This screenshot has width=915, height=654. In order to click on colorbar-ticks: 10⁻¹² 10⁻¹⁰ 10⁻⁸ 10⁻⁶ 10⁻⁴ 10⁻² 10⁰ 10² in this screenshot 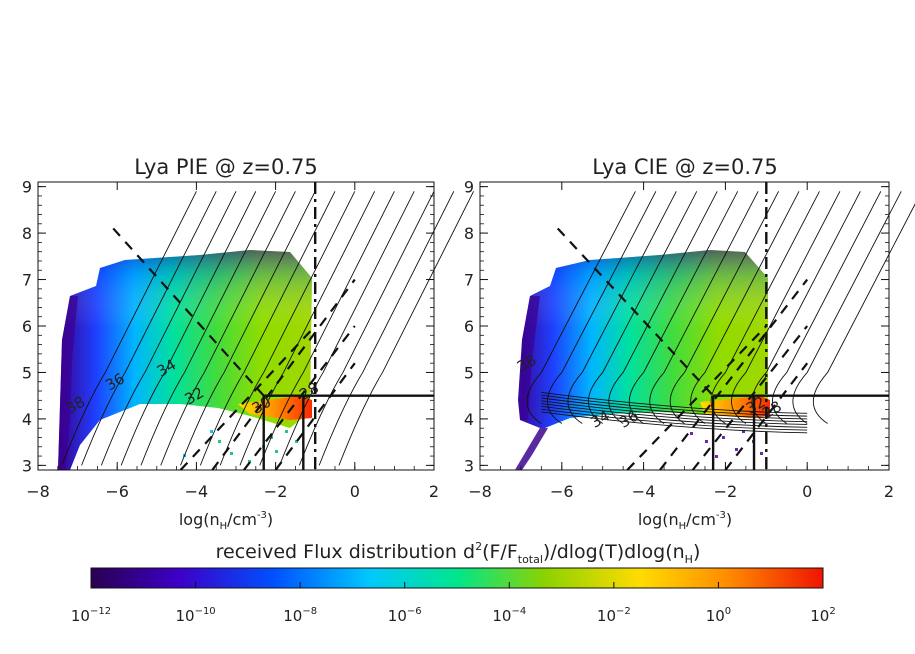, I will do `click(453, 603)`.